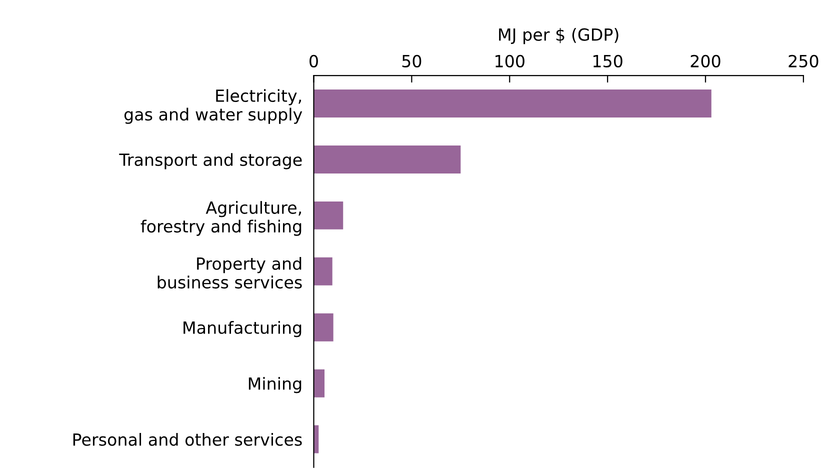 Image resolution: width=830 pixels, height=472 pixels. What do you see at coordinates (607, 61) in the screenshot?
I see `x-tick-label: 150` at bounding box center [607, 61].